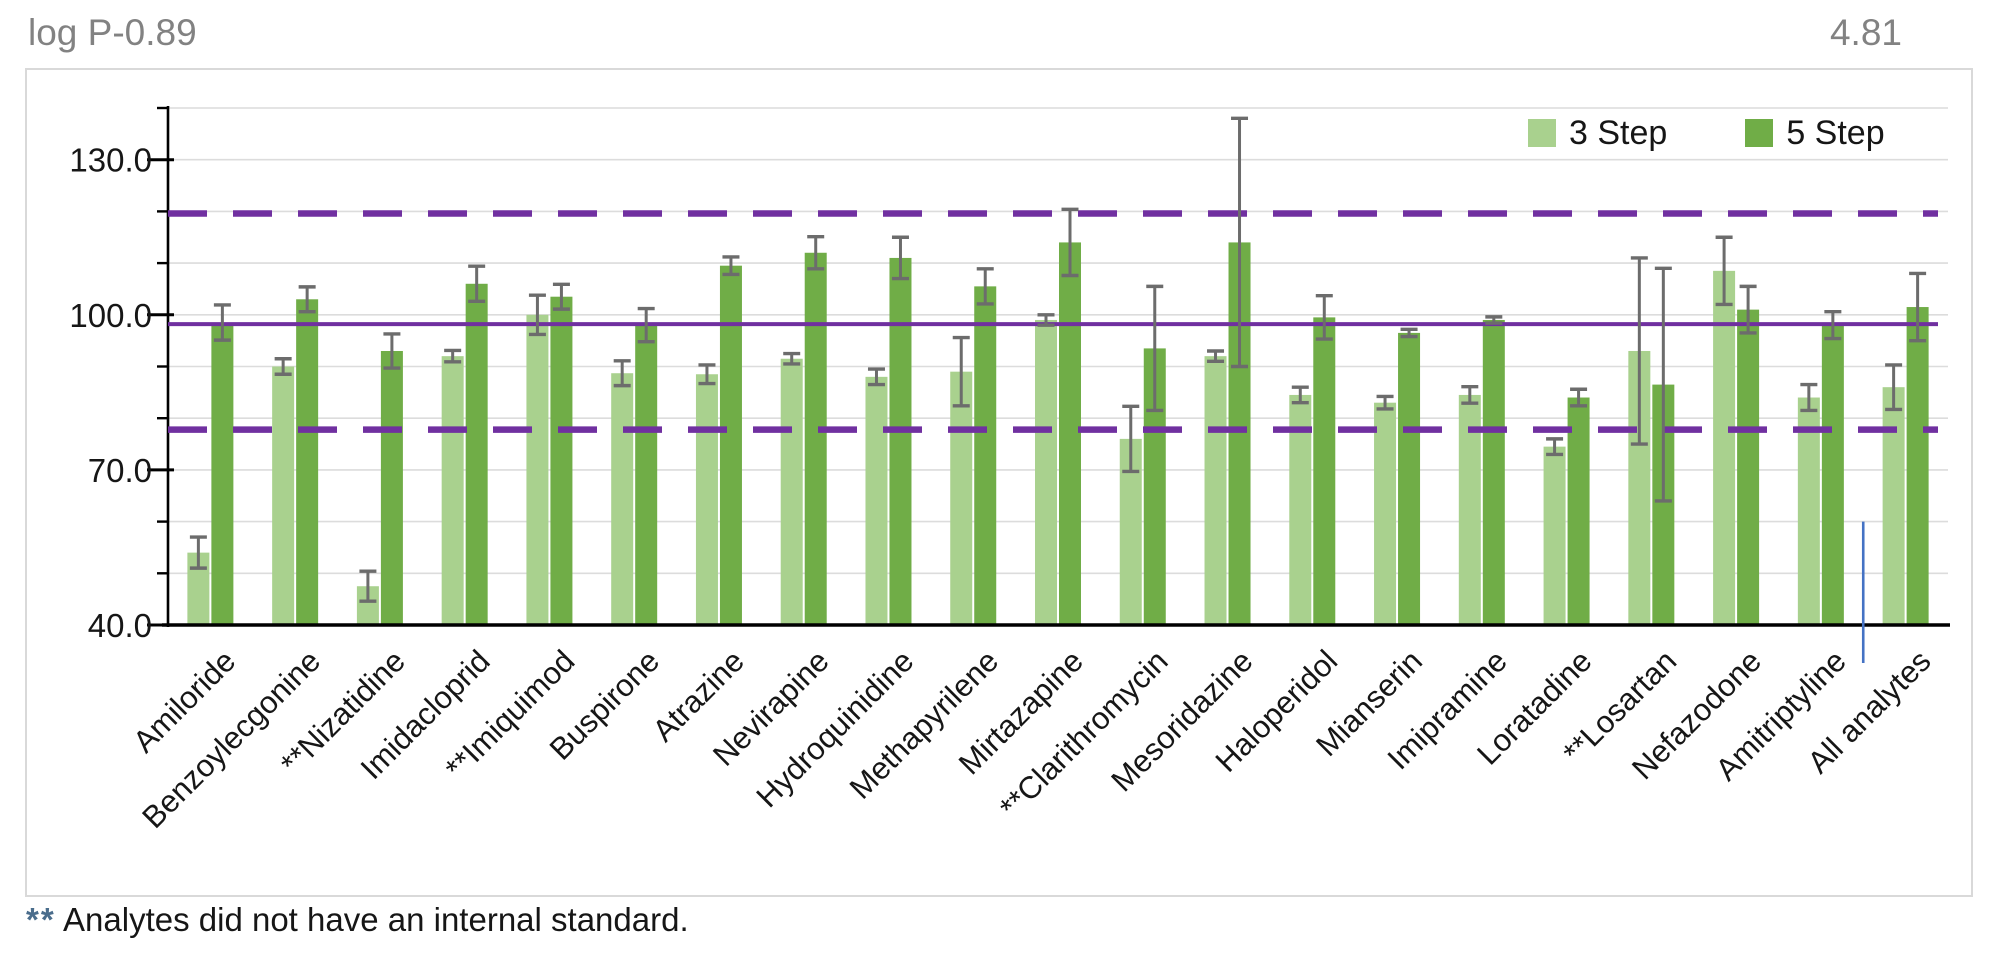 This screenshot has height=964, width=2000. What do you see at coordinates (110, 160) in the screenshot?
I see `y-tick-label-130: 130.0` at bounding box center [110, 160].